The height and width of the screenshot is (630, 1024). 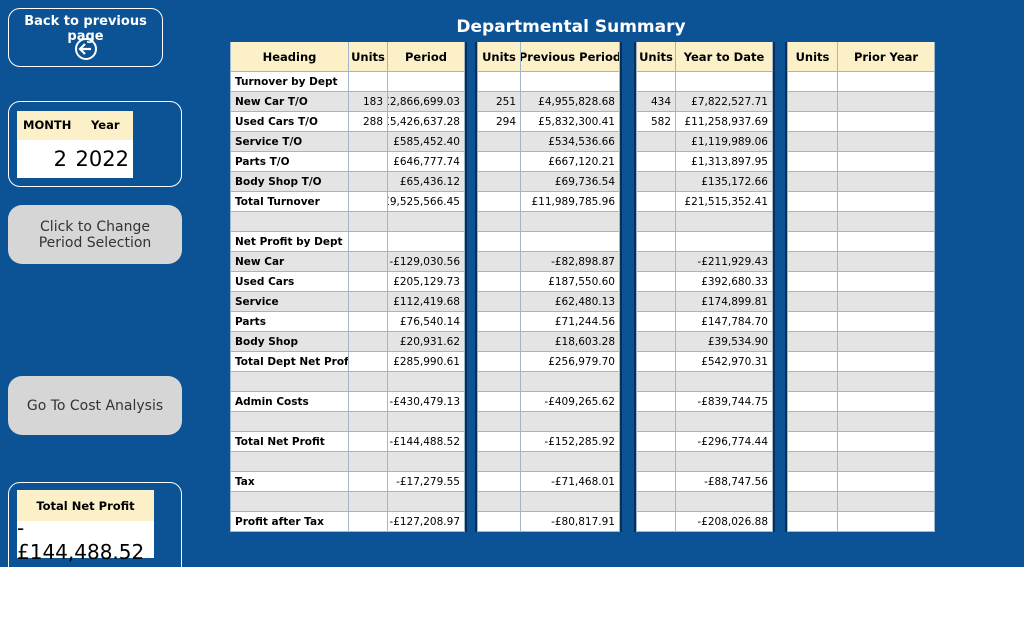 What do you see at coordinates (95, 405) in the screenshot?
I see `cost-analysis-button: Go To Cost Analysis` at bounding box center [95, 405].